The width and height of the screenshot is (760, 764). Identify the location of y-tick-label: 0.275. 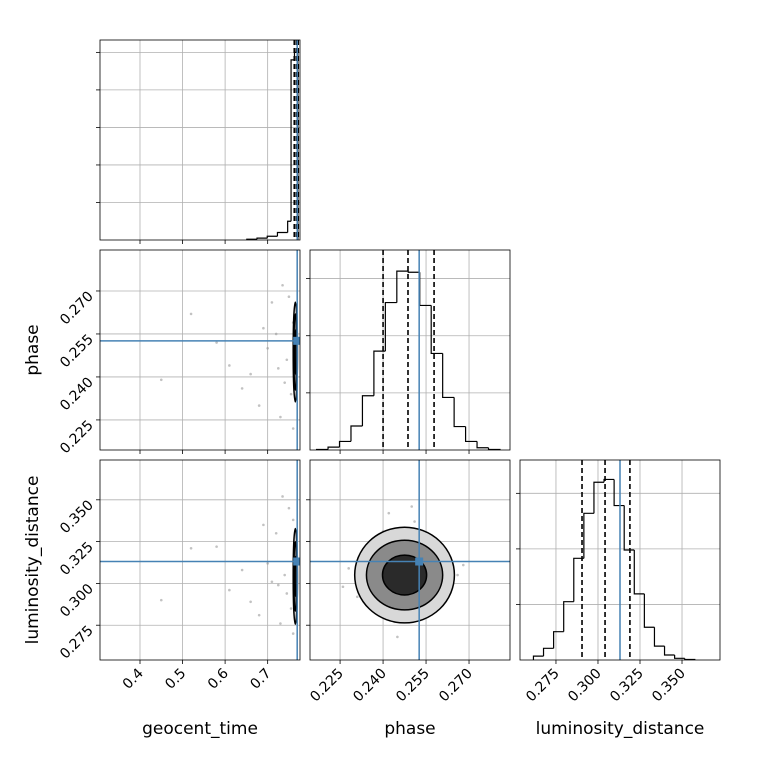
(77, 643).